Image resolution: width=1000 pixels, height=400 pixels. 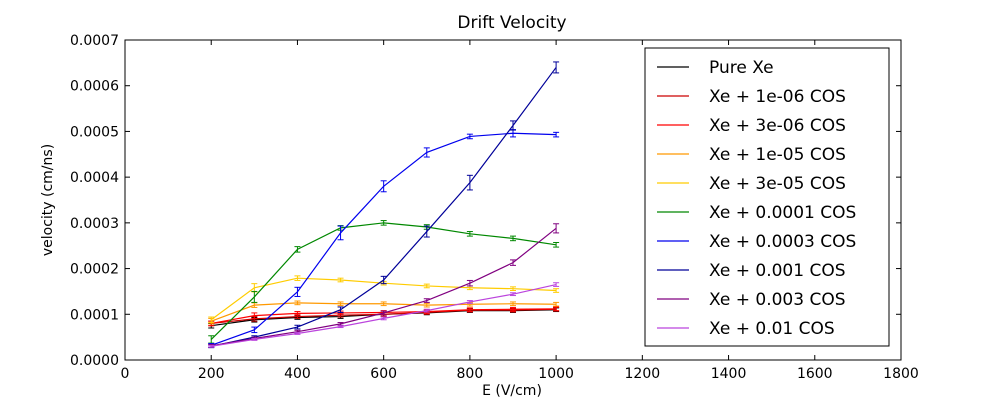 I want to click on chart-title: Drift Velocity, so click(x=511, y=23).